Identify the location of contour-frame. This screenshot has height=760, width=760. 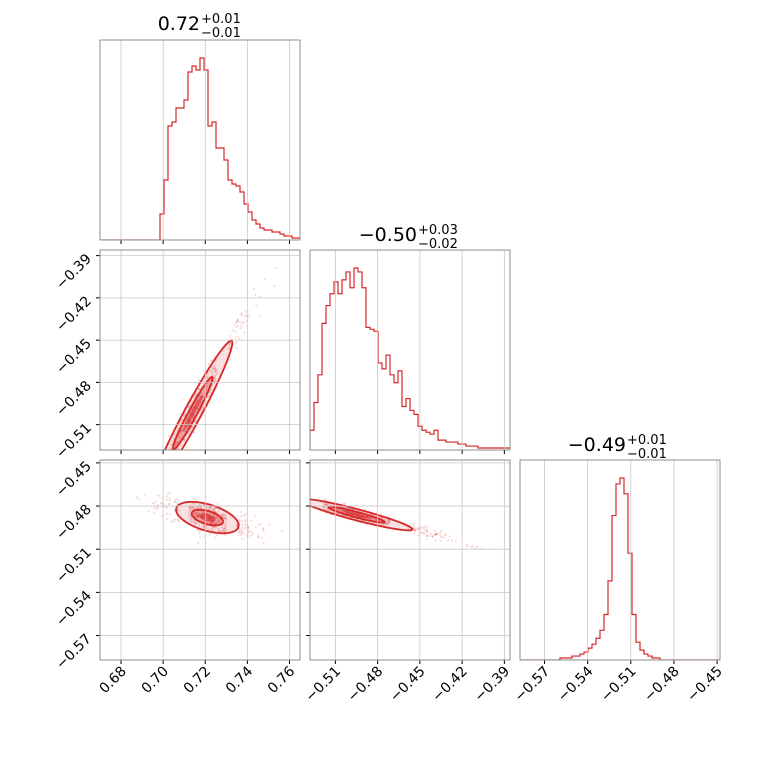
(410, 560).